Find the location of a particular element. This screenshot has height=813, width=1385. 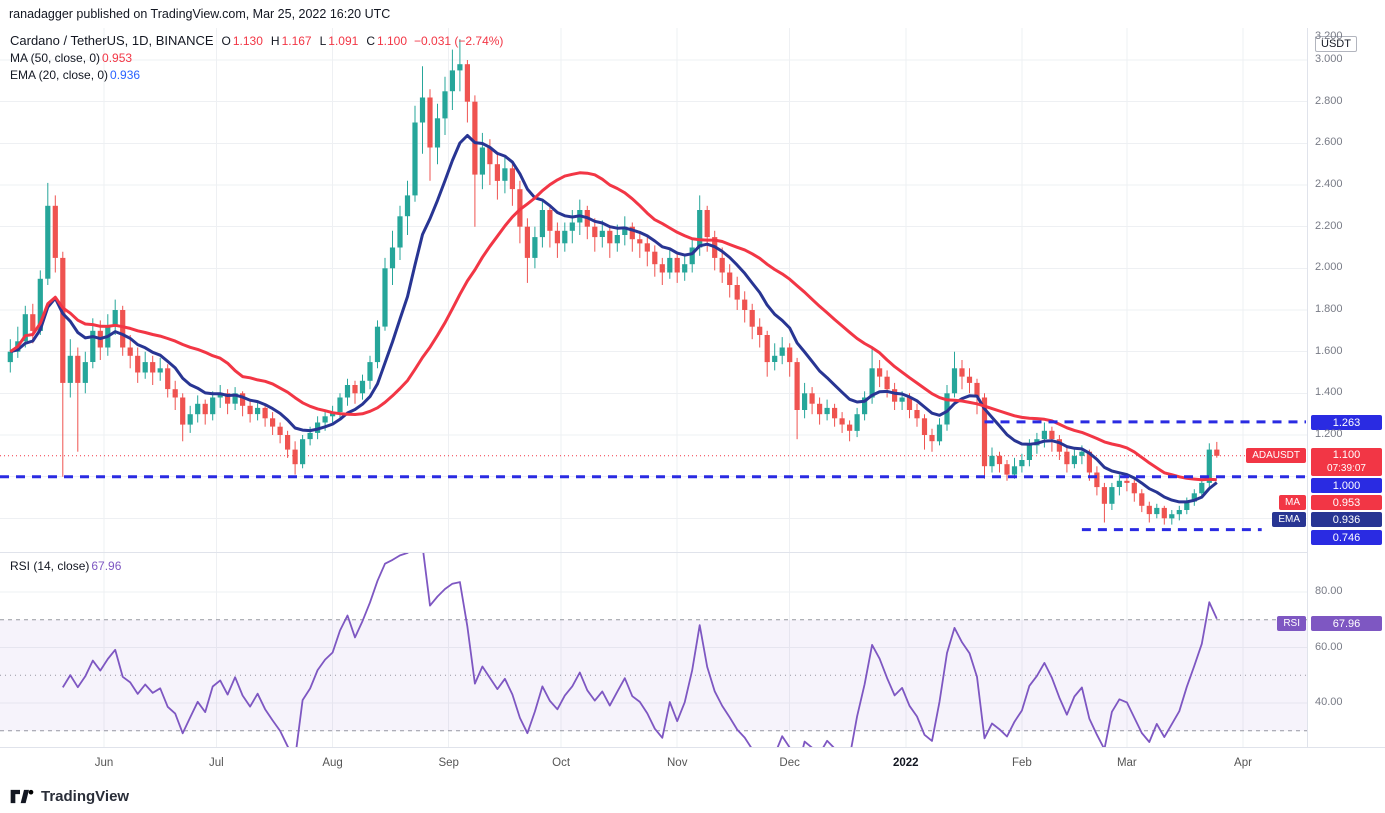

rsi-tick-label: 60.00 is located at coordinates (1329, 646).